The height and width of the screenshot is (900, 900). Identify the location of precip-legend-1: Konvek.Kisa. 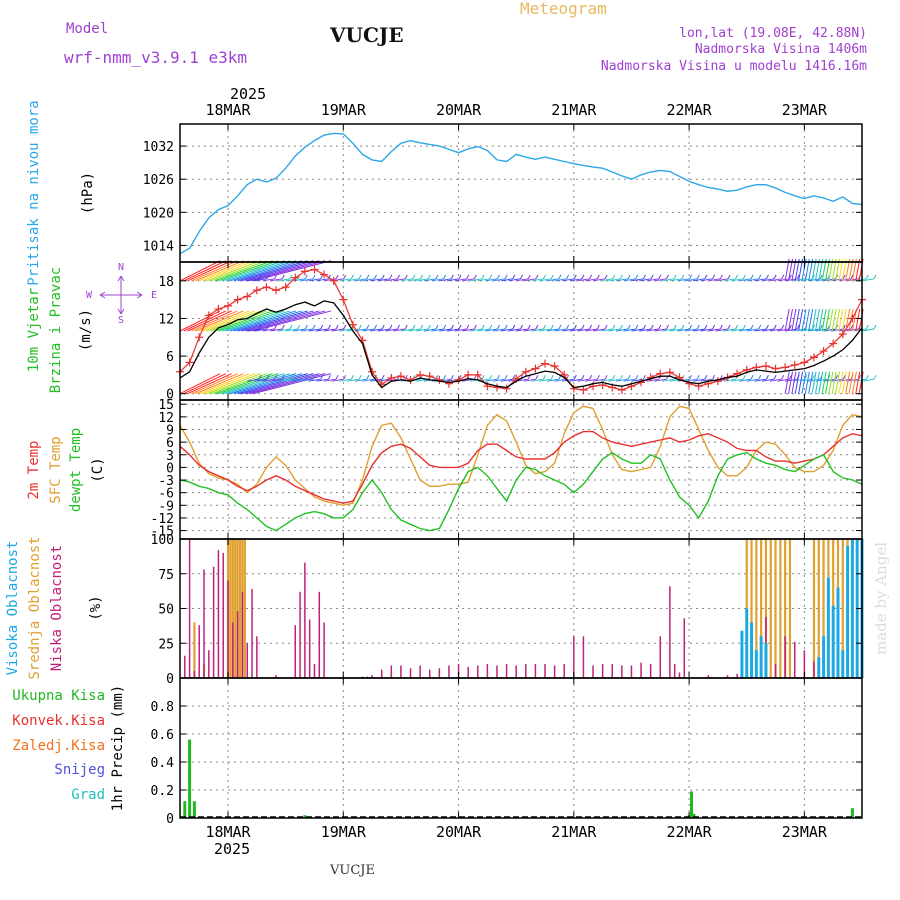
(58, 721).